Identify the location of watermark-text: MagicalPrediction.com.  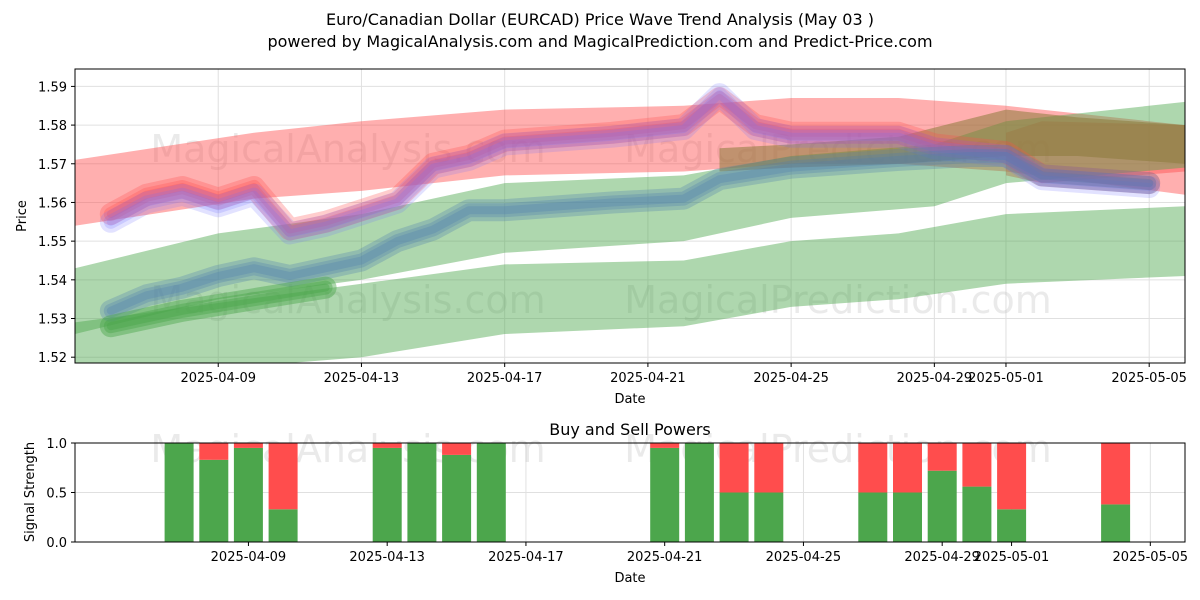
(838, 300).